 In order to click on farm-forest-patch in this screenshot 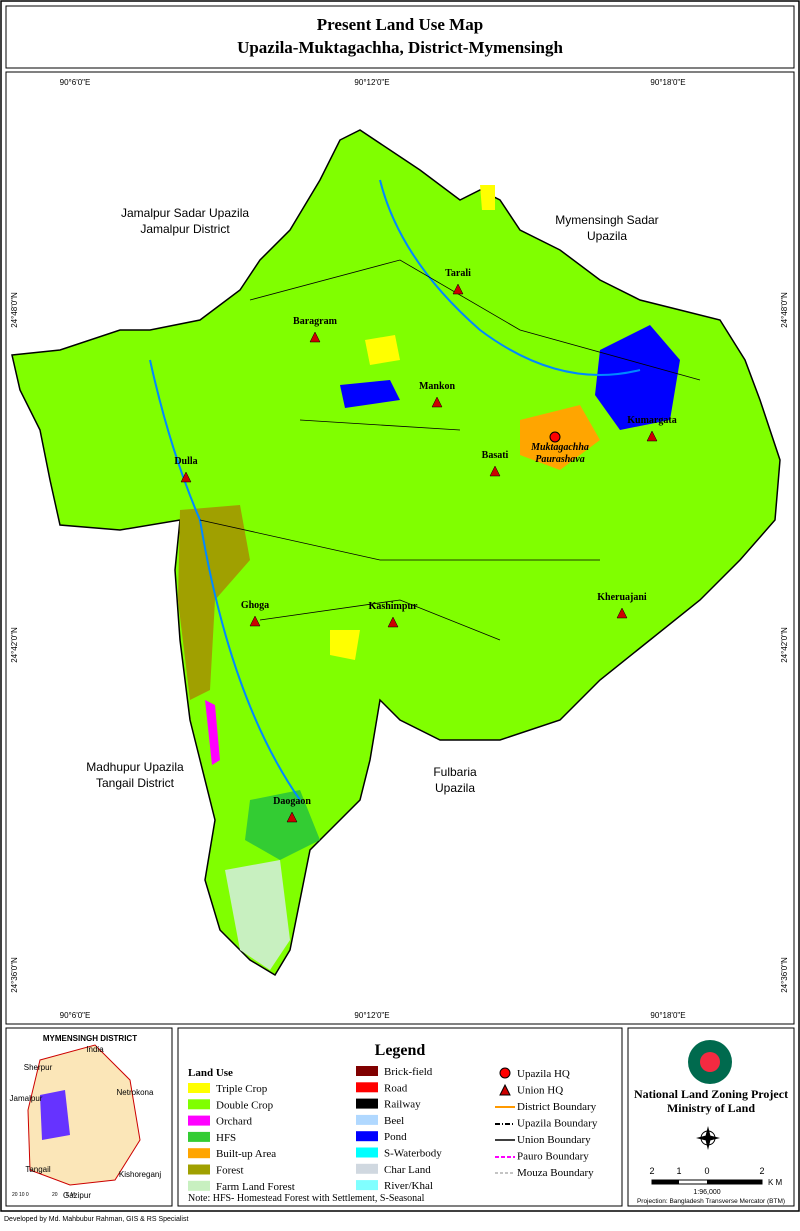, I will do `click(257, 915)`.